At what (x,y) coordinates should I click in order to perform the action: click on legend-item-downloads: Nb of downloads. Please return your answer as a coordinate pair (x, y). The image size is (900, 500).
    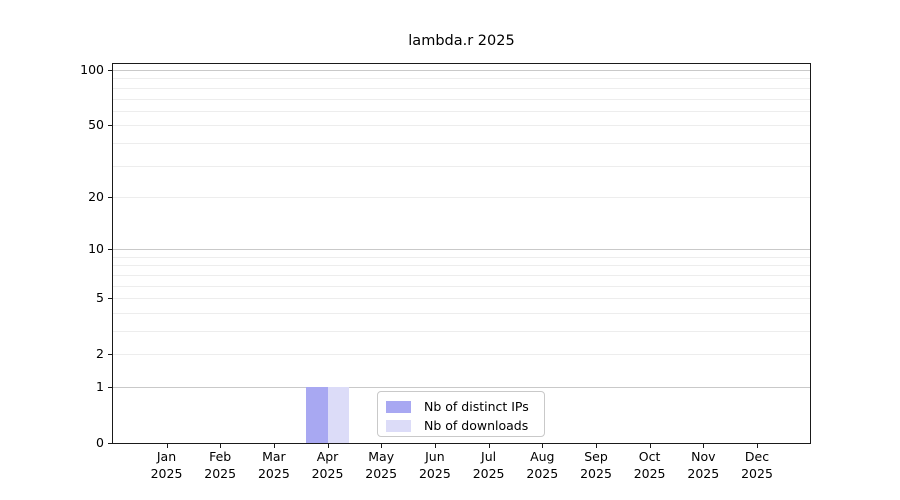
    Looking at the image, I should click on (465, 425).